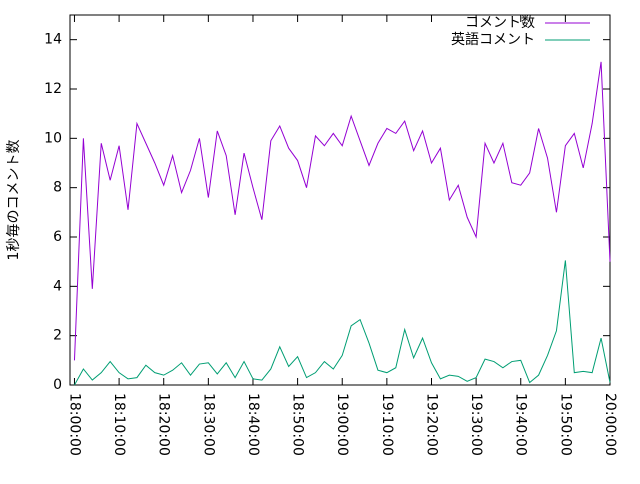 This screenshot has height=484, width=640. I want to click on y-tick-label: 0, so click(57, 385).